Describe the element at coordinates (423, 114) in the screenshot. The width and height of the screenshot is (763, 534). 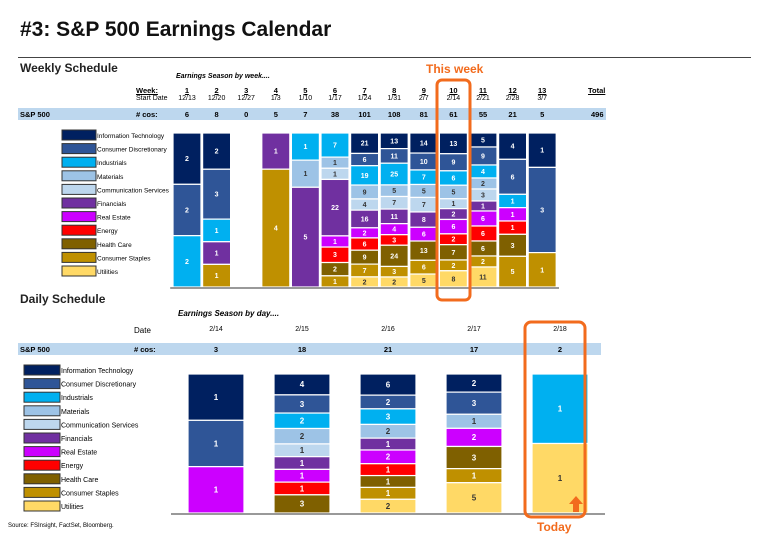
I see `week-total: 81` at that location.